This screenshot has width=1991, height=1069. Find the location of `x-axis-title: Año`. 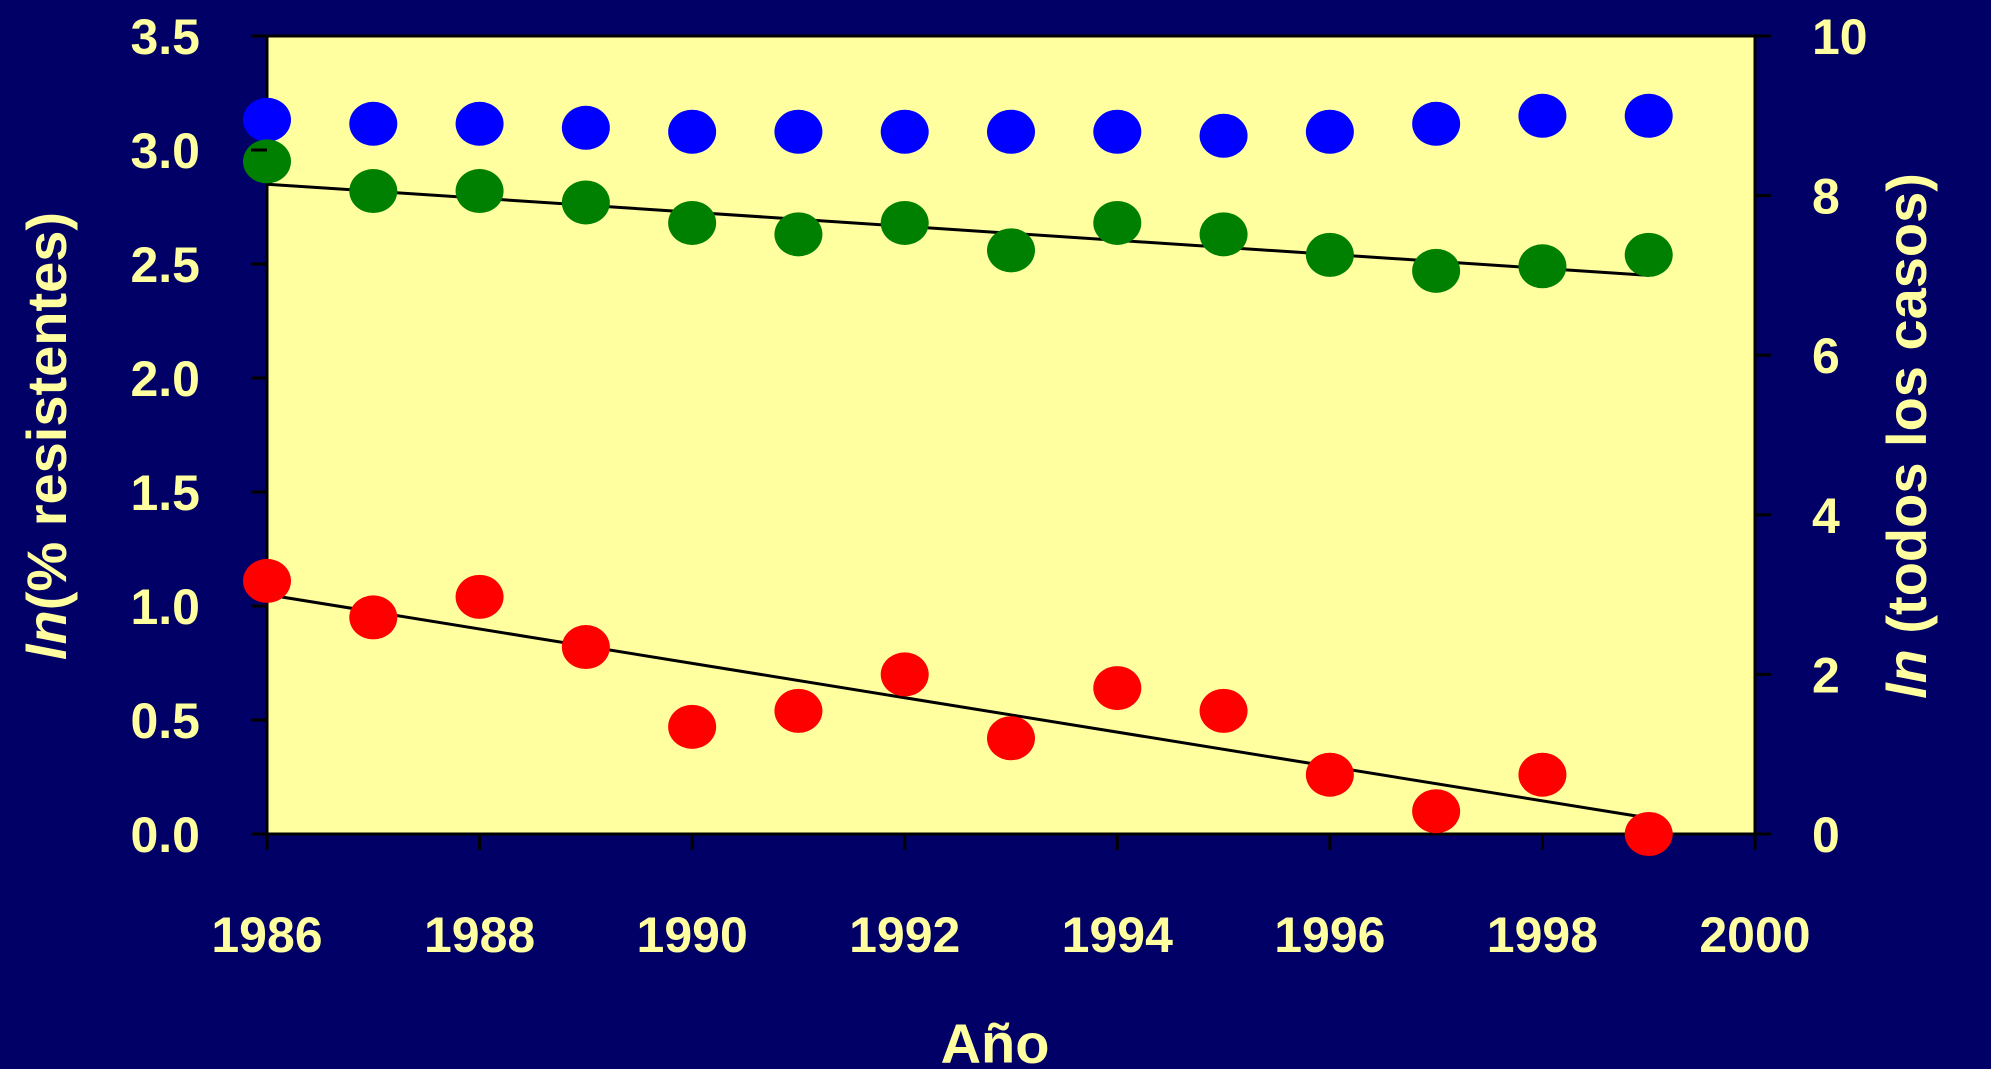

x-axis-title: Año is located at coordinates (995, 1040).